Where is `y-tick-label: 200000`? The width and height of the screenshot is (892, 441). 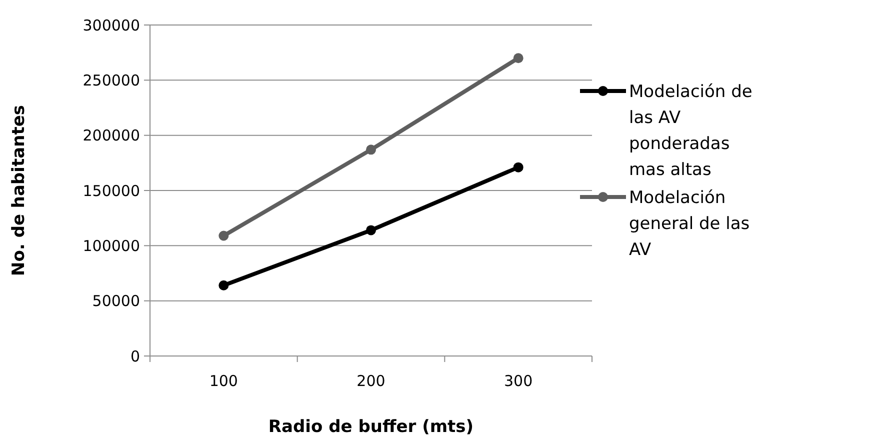
y-tick-label: 200000 is located at coordinates (111, 135).